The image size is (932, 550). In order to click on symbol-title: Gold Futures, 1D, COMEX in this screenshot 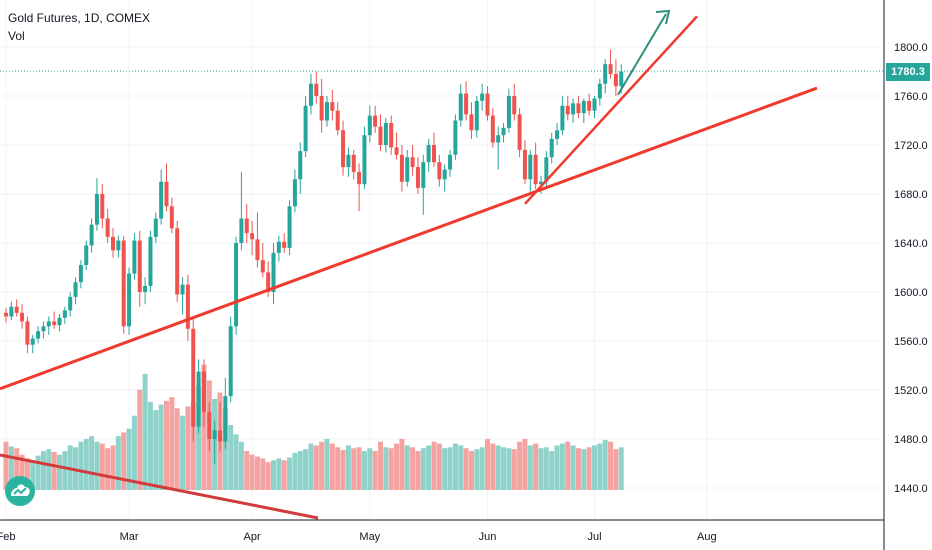, I will do `click(79, 18)`.